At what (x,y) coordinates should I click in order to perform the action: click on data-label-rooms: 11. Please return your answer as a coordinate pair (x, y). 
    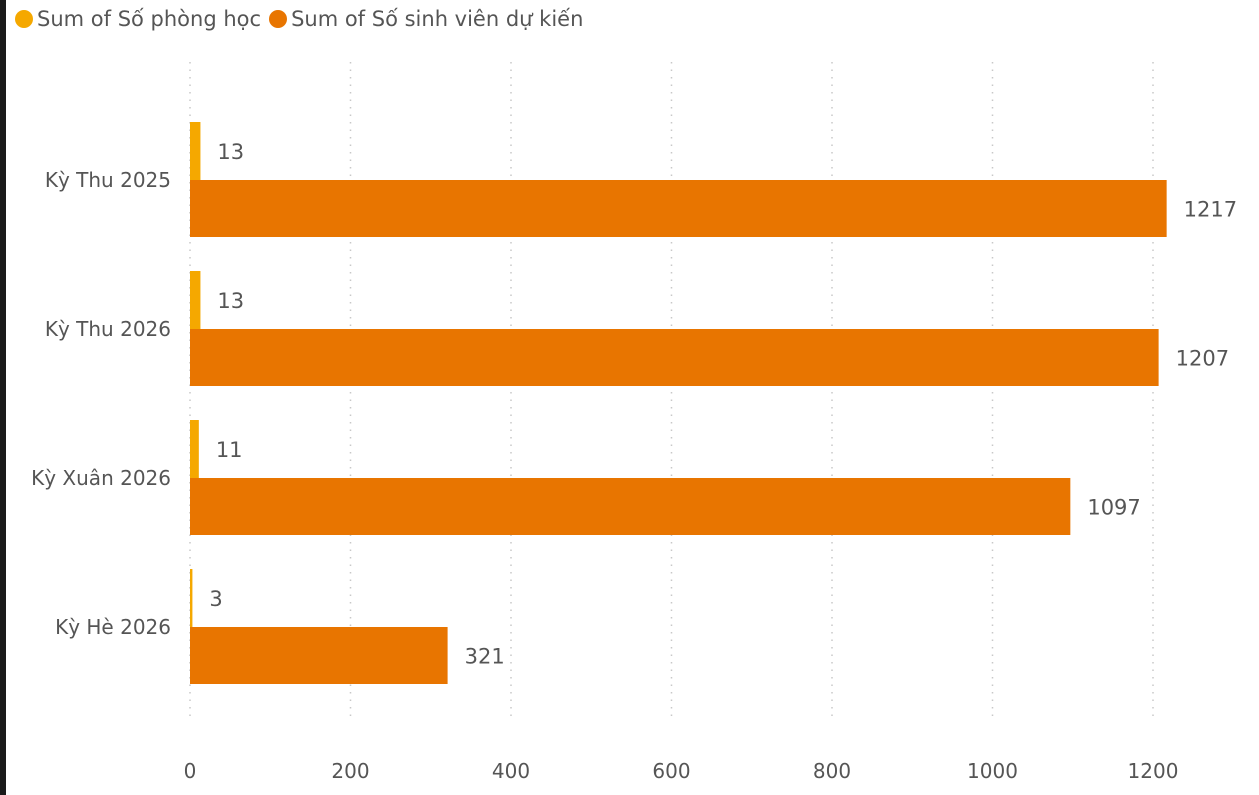
    Looking at the image, I should click on (229, 450).